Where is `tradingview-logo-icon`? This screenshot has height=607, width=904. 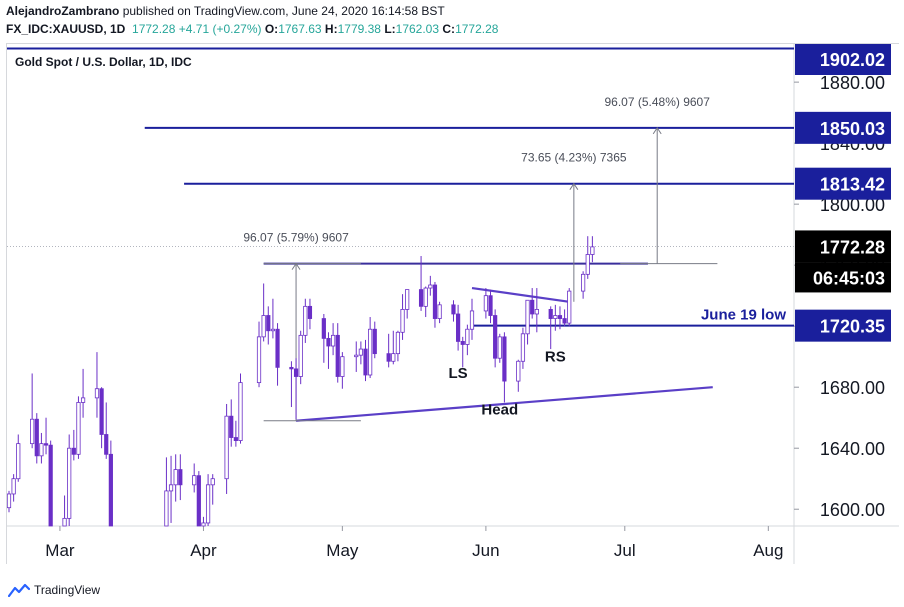
tradingview-logo-icon is located at coordinates (19, 590).